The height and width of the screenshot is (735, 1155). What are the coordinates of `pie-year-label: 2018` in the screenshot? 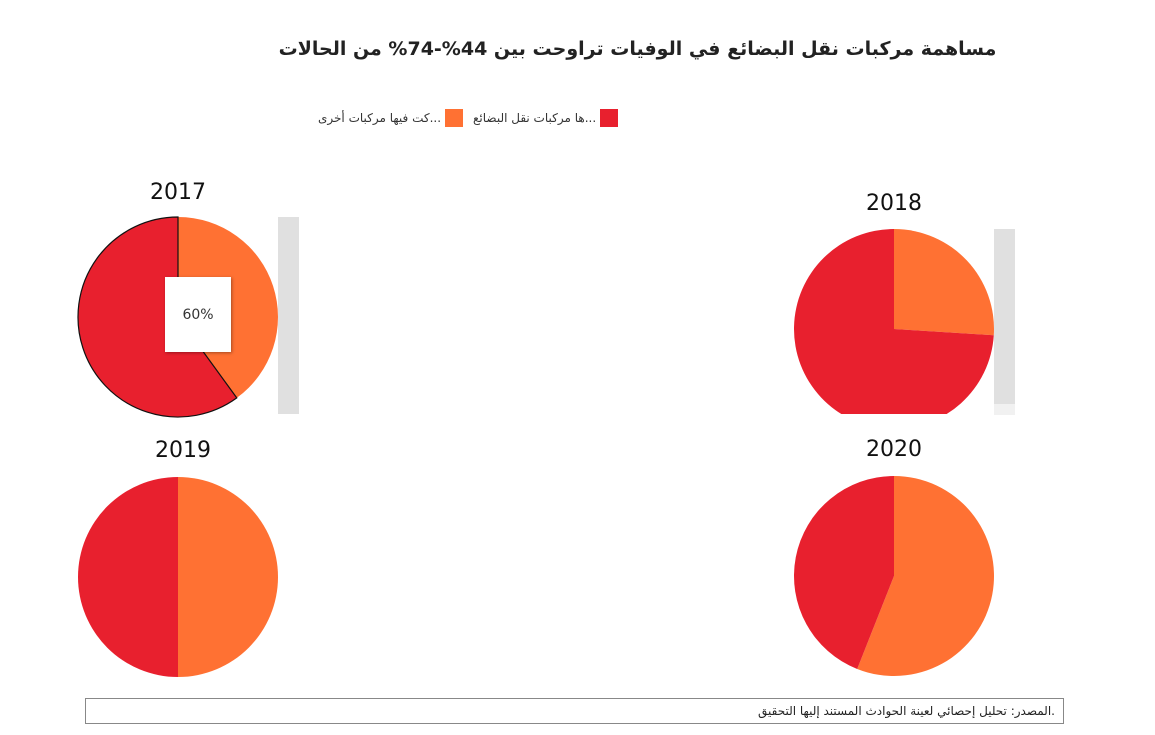 It's located at (894, 203).